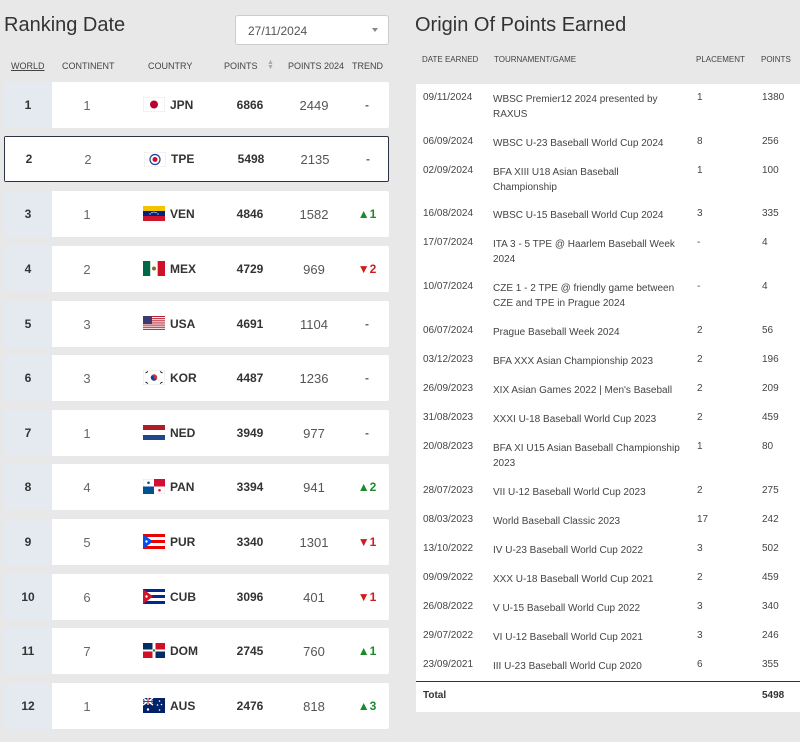 Image resolution: width=800 pixels, height=742 pixels. What do you see at coordinates (183, 542) in the screenshot?
I see `country-code: PUR` at bounding box center [183, 542].